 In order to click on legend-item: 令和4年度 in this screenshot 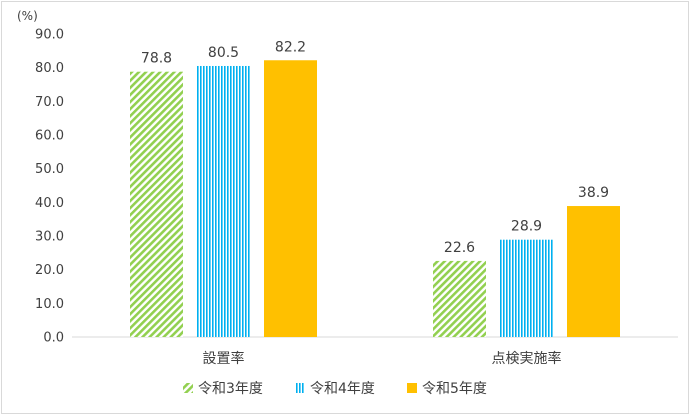, I will do `click(335, 389)`.